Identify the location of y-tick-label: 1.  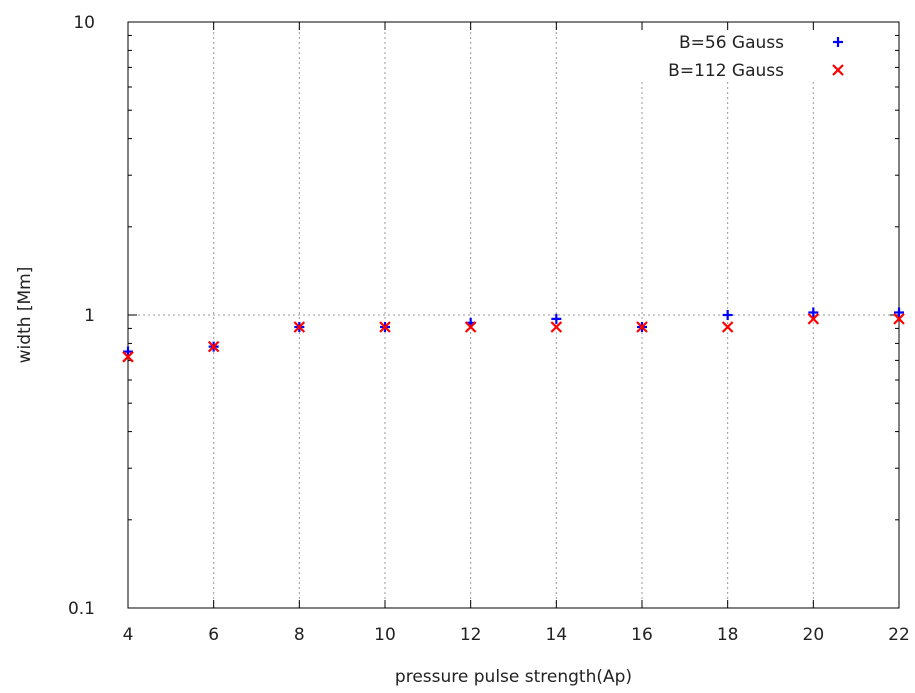
(89, 316).